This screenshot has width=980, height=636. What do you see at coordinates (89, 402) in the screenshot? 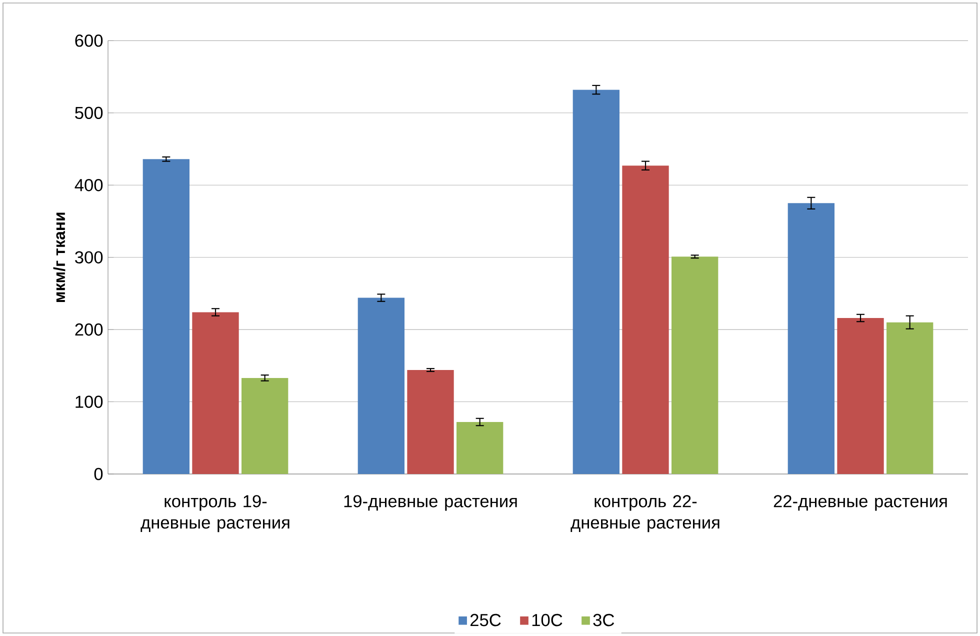
I see `y-tick-label: 100` at bounding box center [89, 402].